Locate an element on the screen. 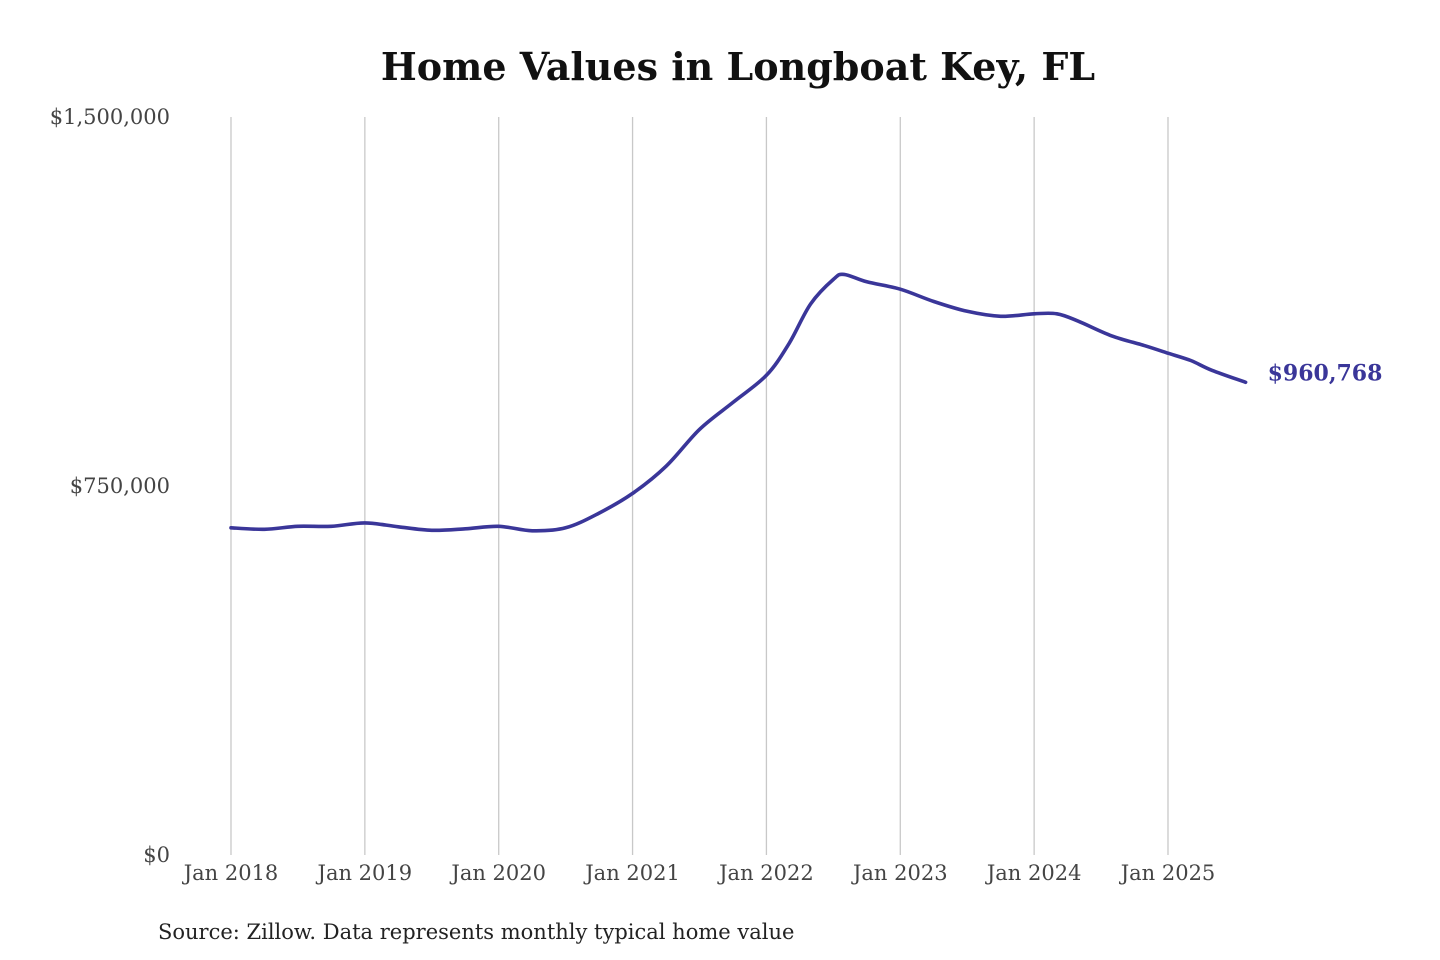 Image resolution: width=1440 pixels, height=960 pixels. x-tick-label-6: Jan 2024 is located at coordinates (1033, 873).